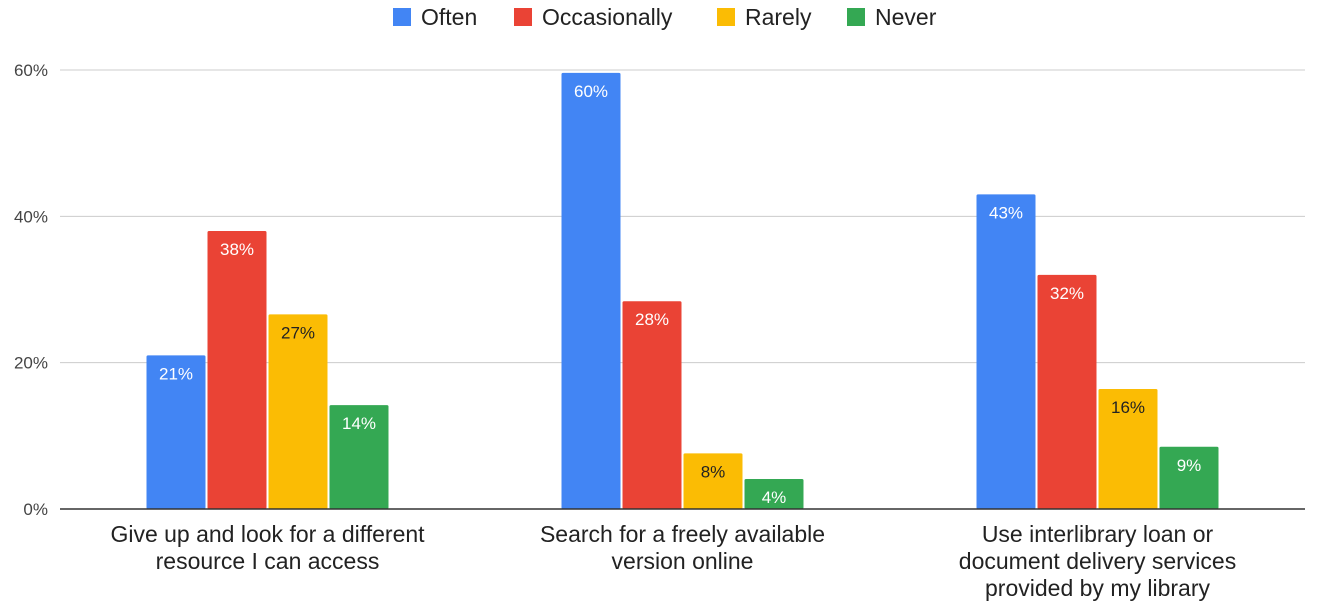 Image resolution: width=1320 pixels, height=601 pixels. Describe the element at coordinates (1128, 407) in the screenshot. I see `bar-data-label: 16%` at that location.